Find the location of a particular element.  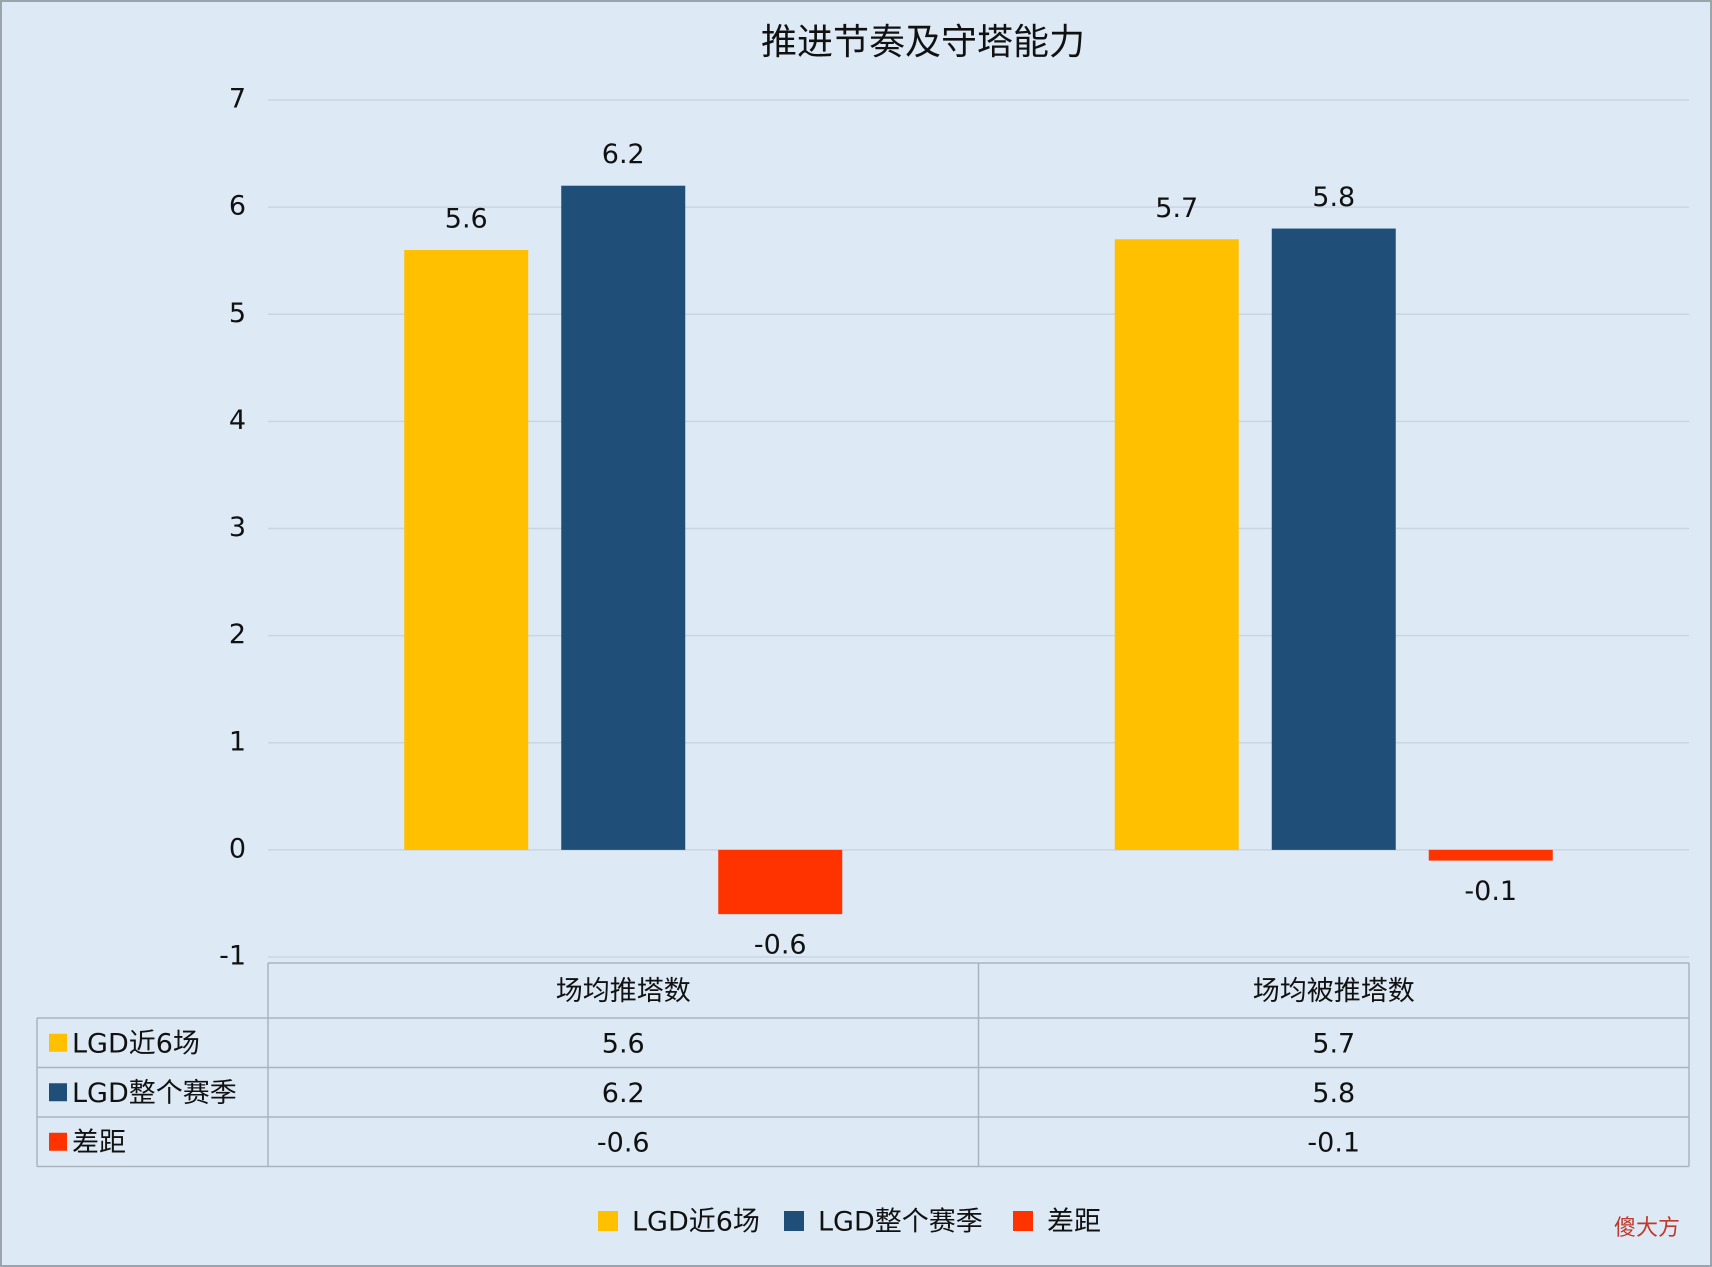

data-label: 5.8 is located at coordinates (1333, 197).